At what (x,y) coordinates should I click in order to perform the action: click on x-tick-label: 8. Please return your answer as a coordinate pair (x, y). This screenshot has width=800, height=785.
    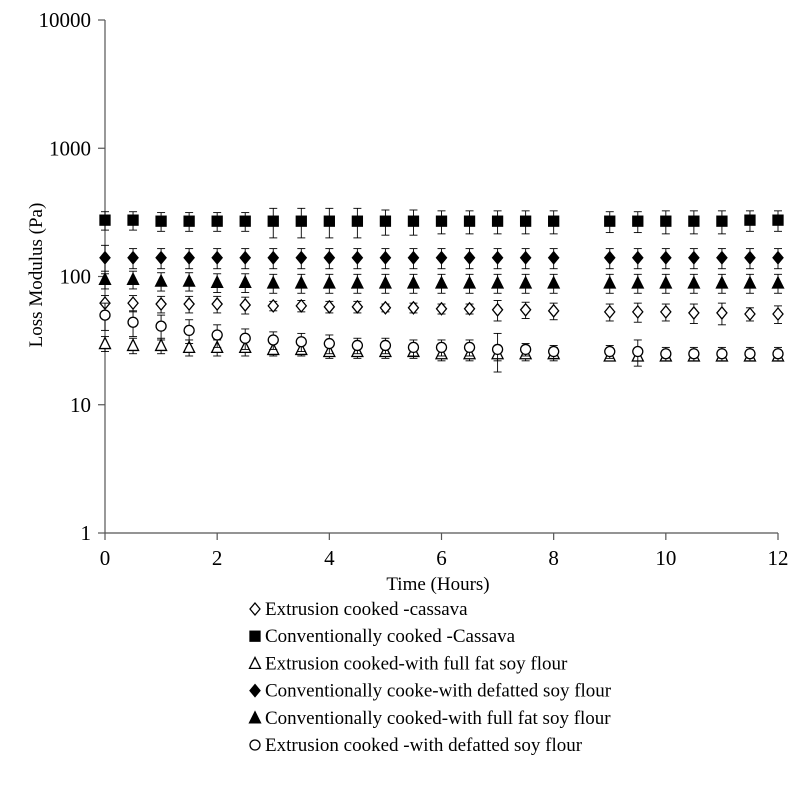
    Looking at the image, I should click on (553, 558).